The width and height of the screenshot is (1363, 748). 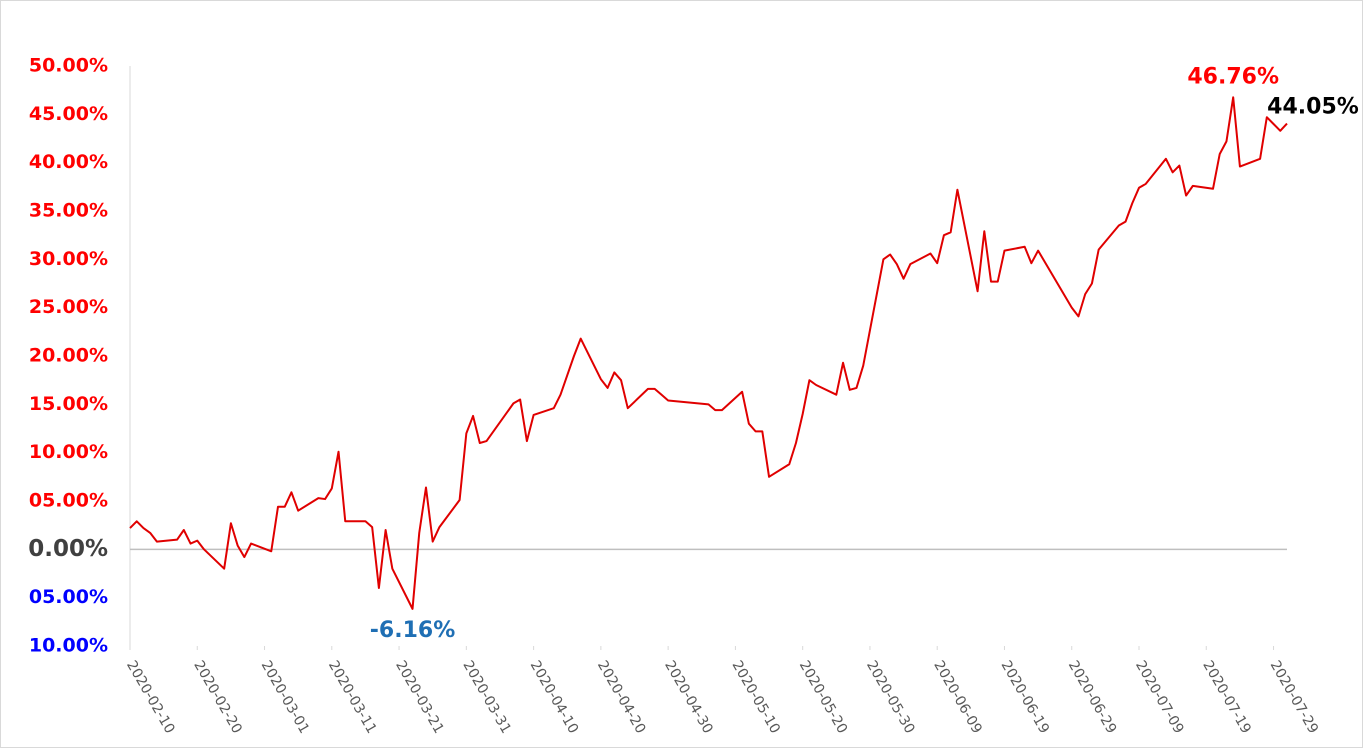 I want to click on annotation: 46.76%, so click(x=1233, y=76).